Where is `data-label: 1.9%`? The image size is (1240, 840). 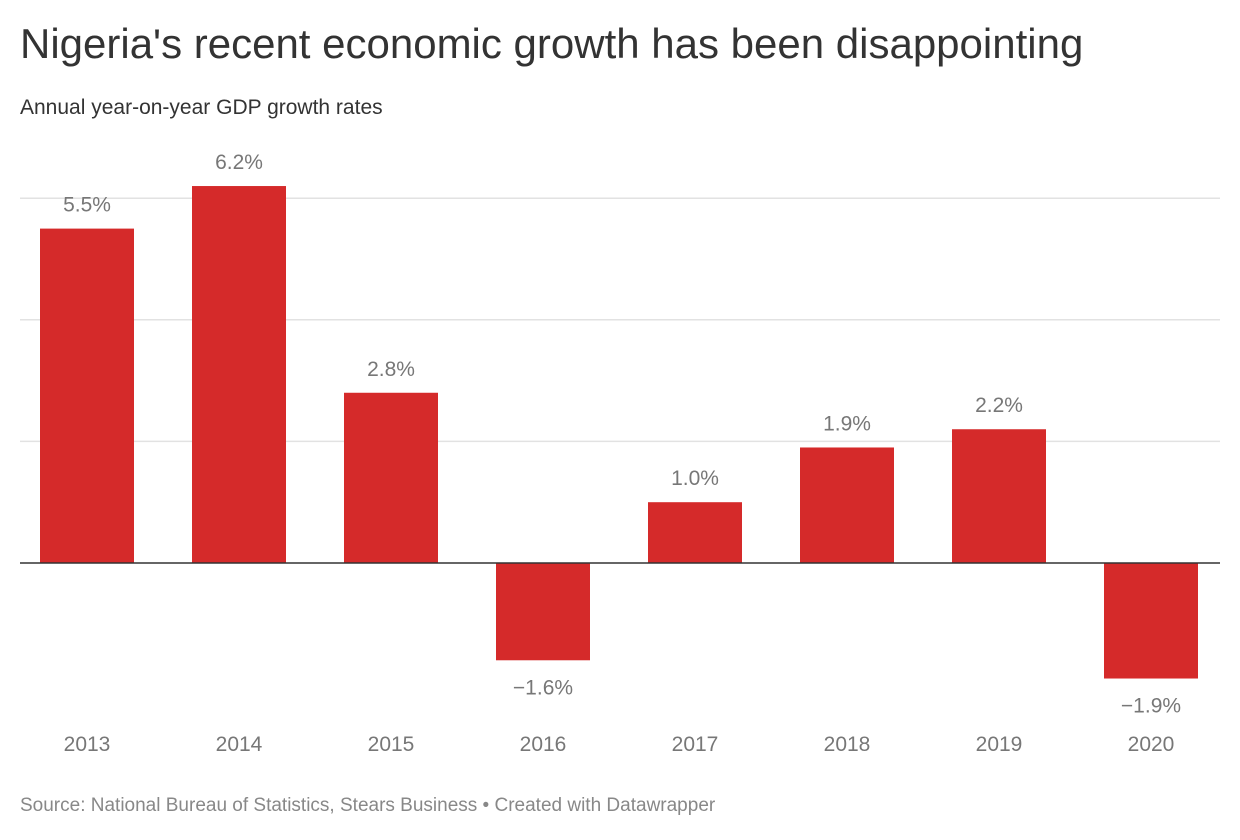
data-label: 1.9% is located at coordinates (847, 423).